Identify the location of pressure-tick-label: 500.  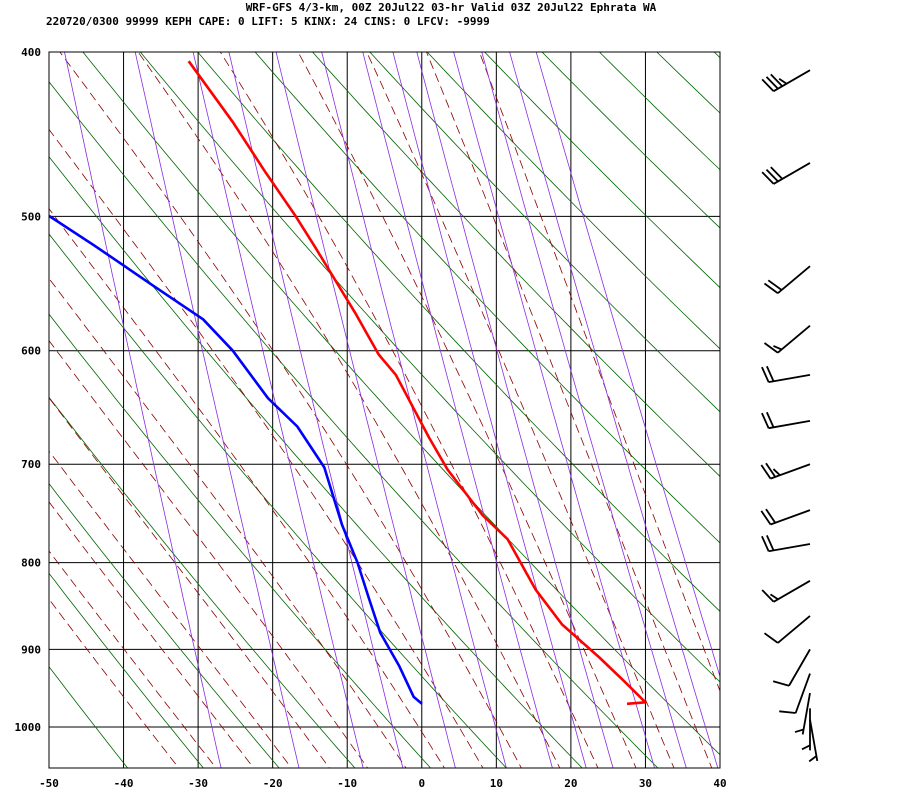
(31, 216).